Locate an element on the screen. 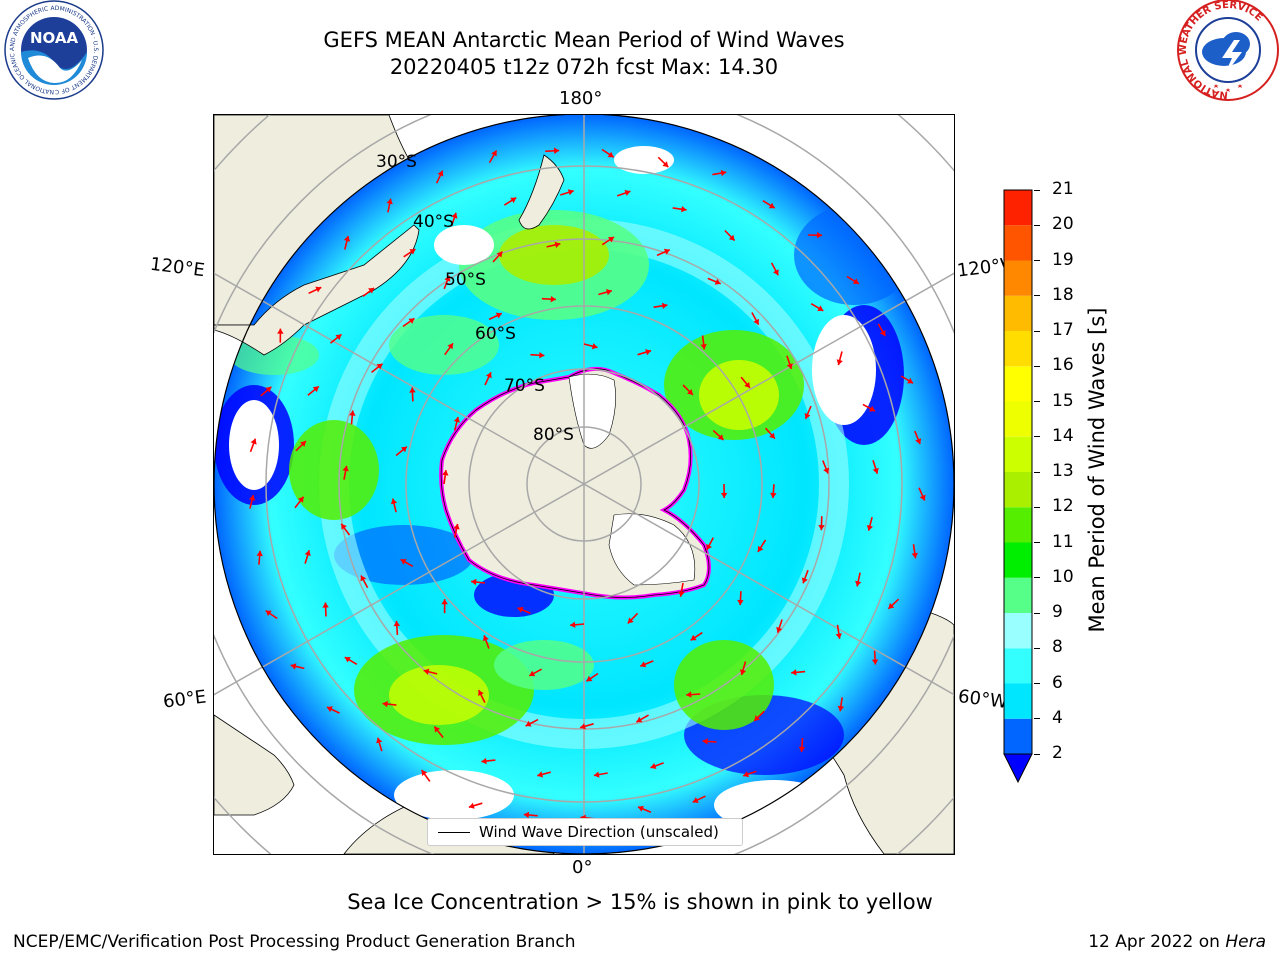  footer-machine: Hera is located at coordinates (1245, 942).